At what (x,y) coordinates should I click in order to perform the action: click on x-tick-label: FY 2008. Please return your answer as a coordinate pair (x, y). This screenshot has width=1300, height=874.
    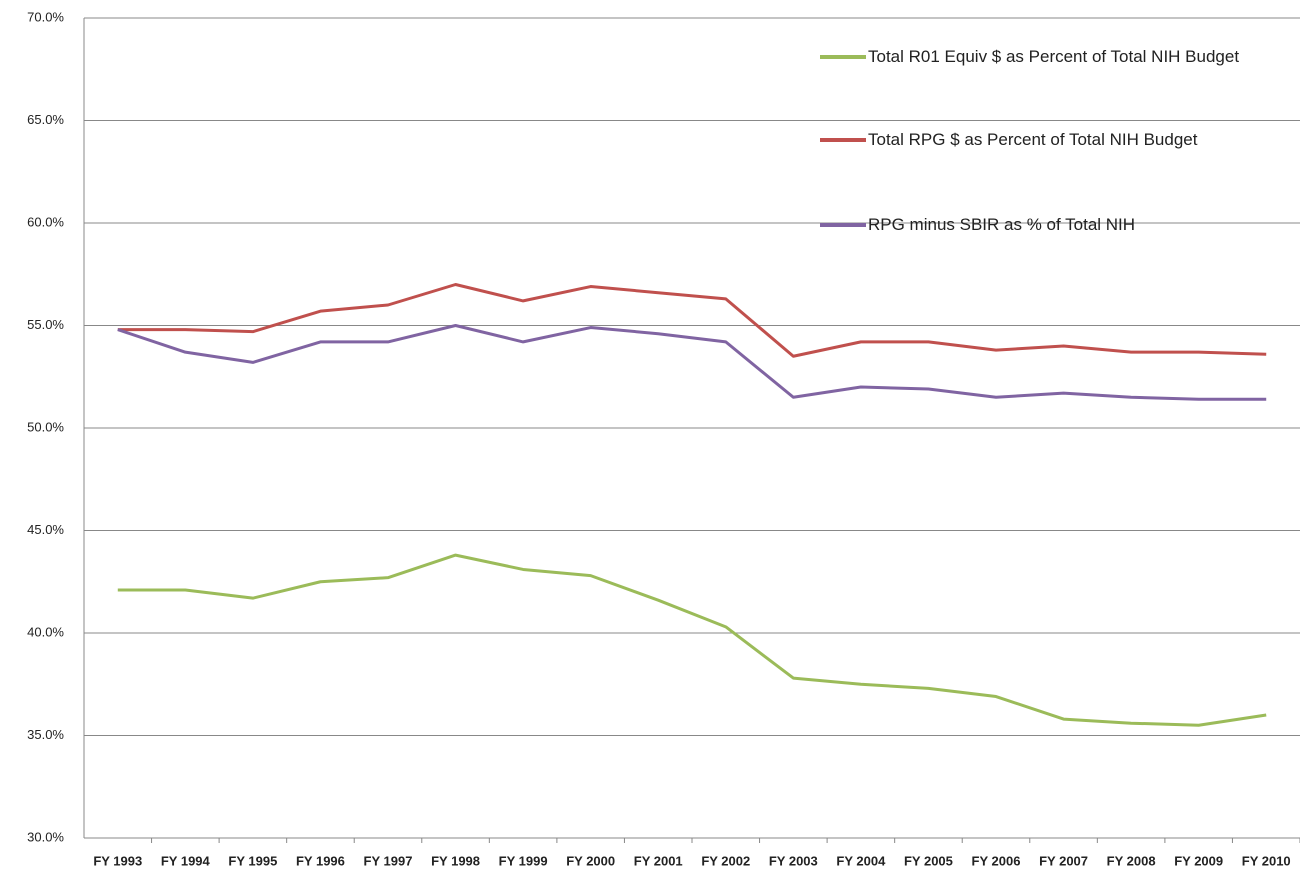
    Looking at the image, I should click on (1131, 860).